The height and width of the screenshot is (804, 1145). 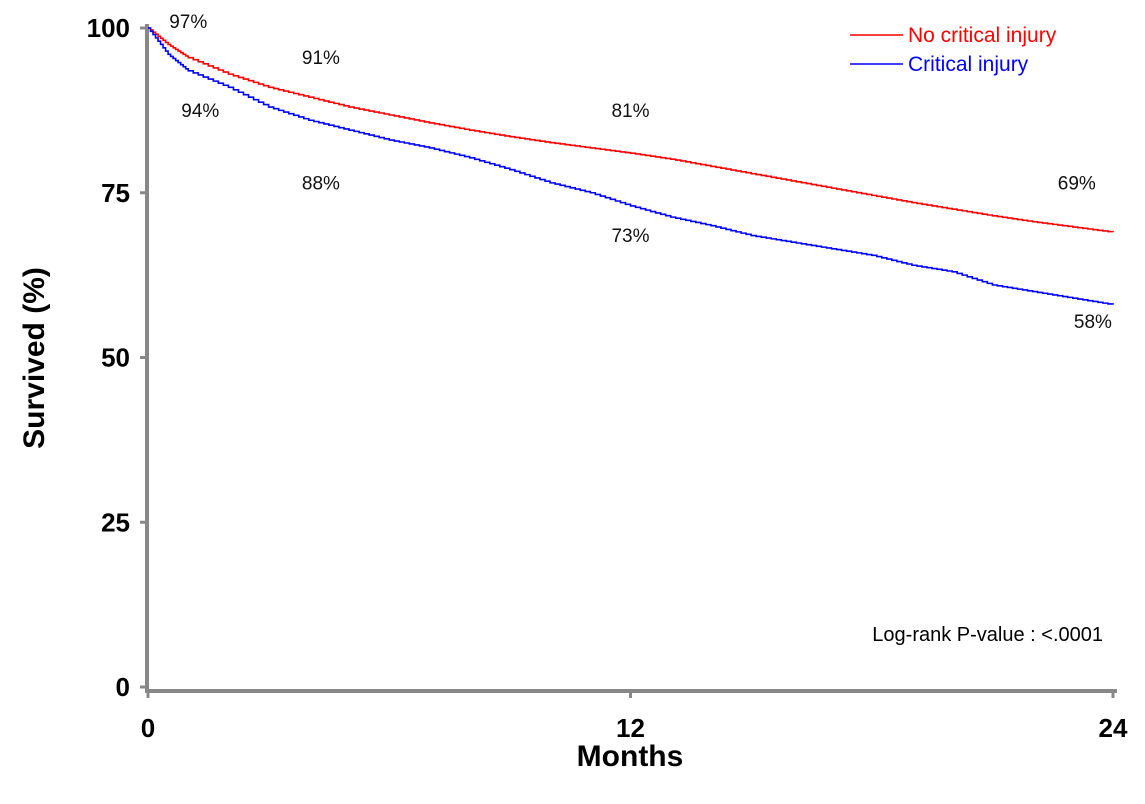 I want to click on survival-percent-label: 94%, so click(x=200, y=111).